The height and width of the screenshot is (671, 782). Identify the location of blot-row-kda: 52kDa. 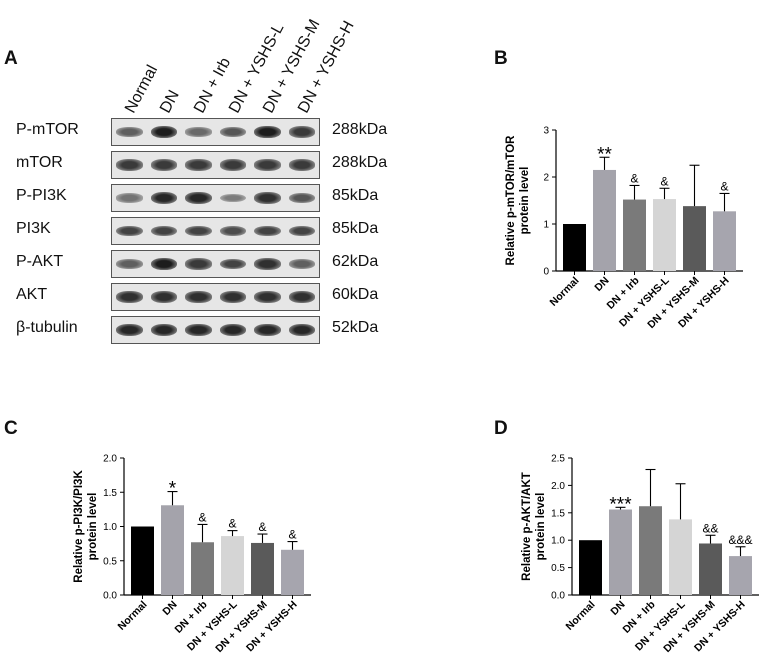
(355, 327).